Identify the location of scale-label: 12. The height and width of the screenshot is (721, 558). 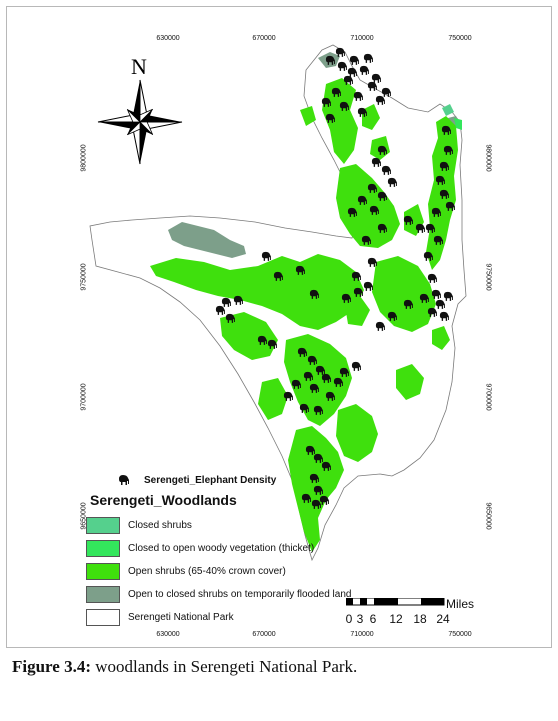
(396, 619).